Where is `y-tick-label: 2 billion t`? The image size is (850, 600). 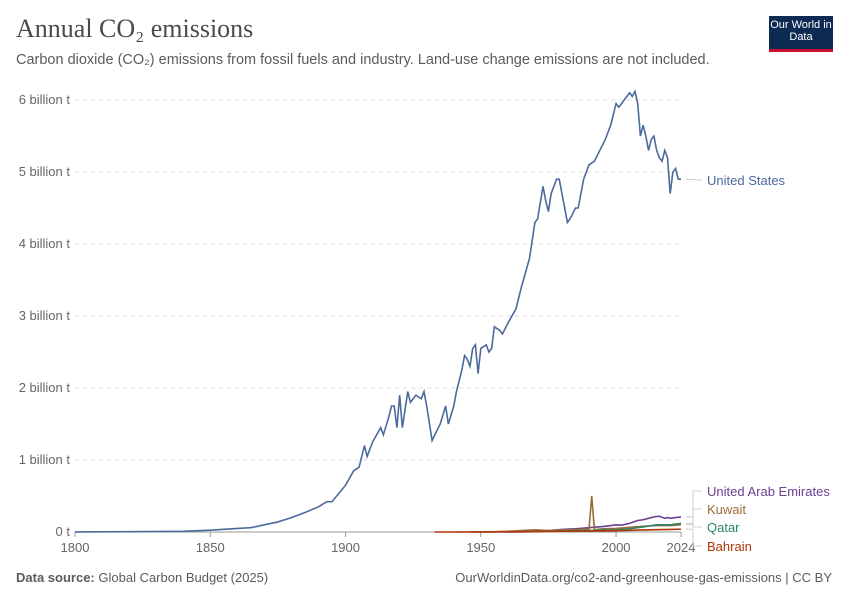 y-tick-label: 2 billion t is located at coordinates (45, 387).